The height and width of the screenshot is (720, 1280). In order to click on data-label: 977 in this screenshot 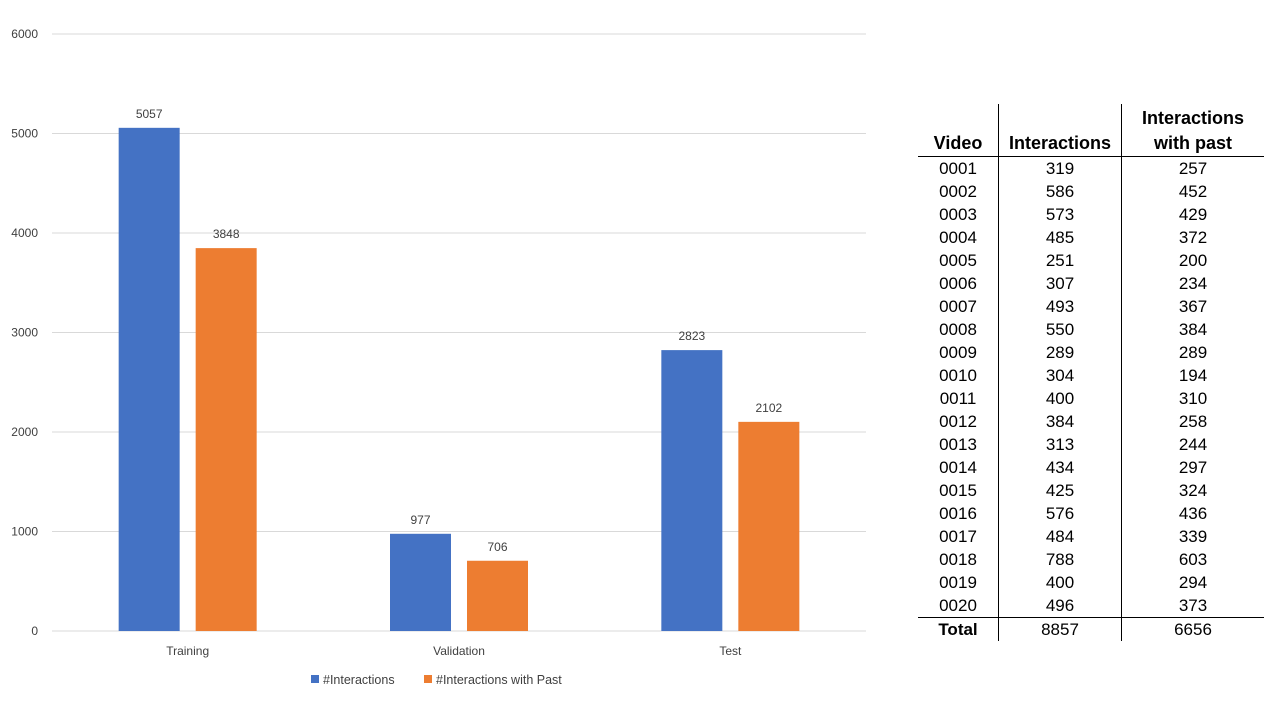, I will do `click(420, 520)`.